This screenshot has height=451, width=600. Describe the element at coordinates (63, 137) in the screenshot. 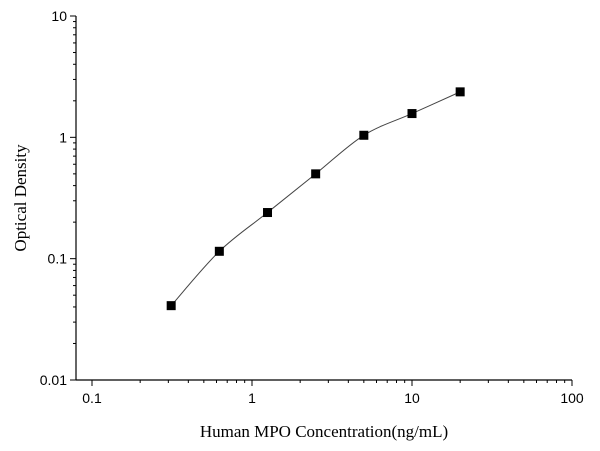

I see `y-tick-label: 1` at that location.